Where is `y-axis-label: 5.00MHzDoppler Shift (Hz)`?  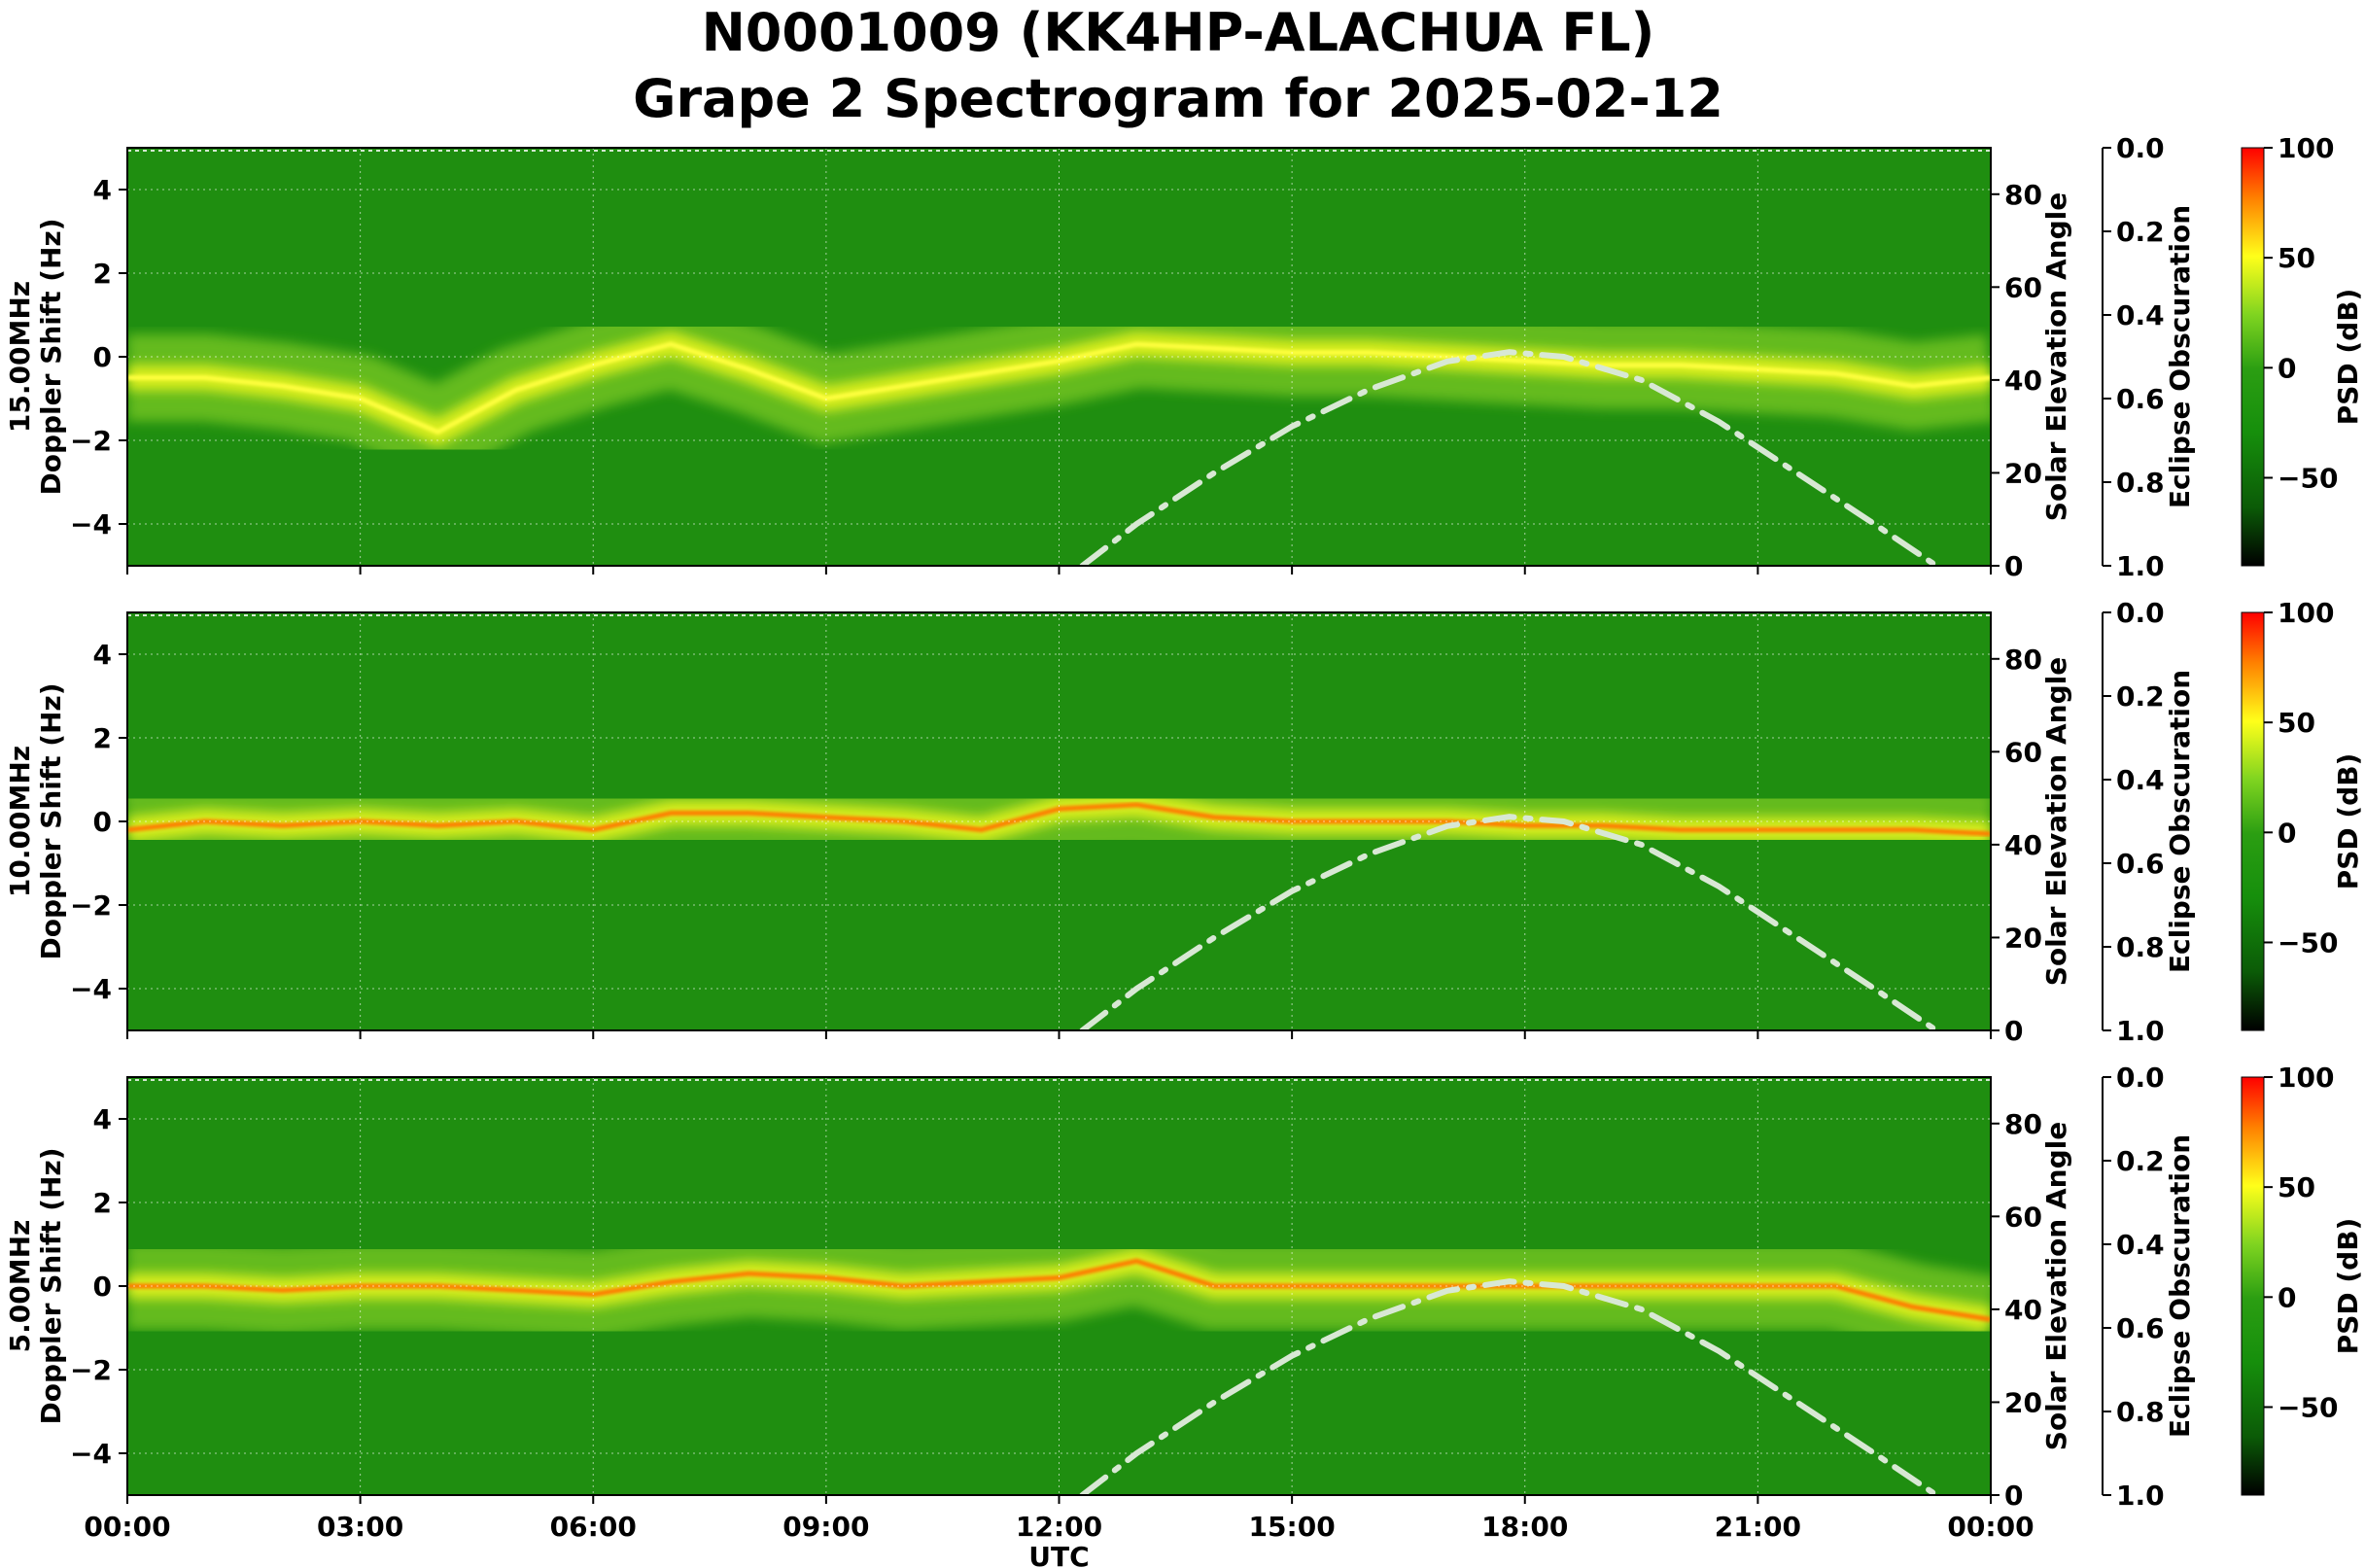
y-axis-label: 5.00MHzDoppler Shift (Hz) is located at coordinates (36, 1285).